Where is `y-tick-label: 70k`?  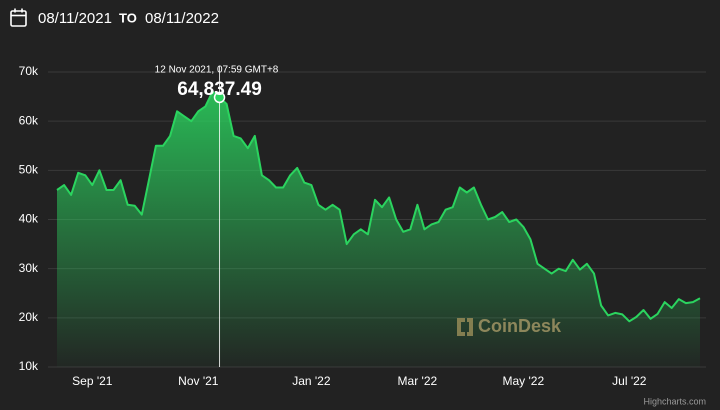
y-tick-label: 70k is located at coordinates (29, 71).